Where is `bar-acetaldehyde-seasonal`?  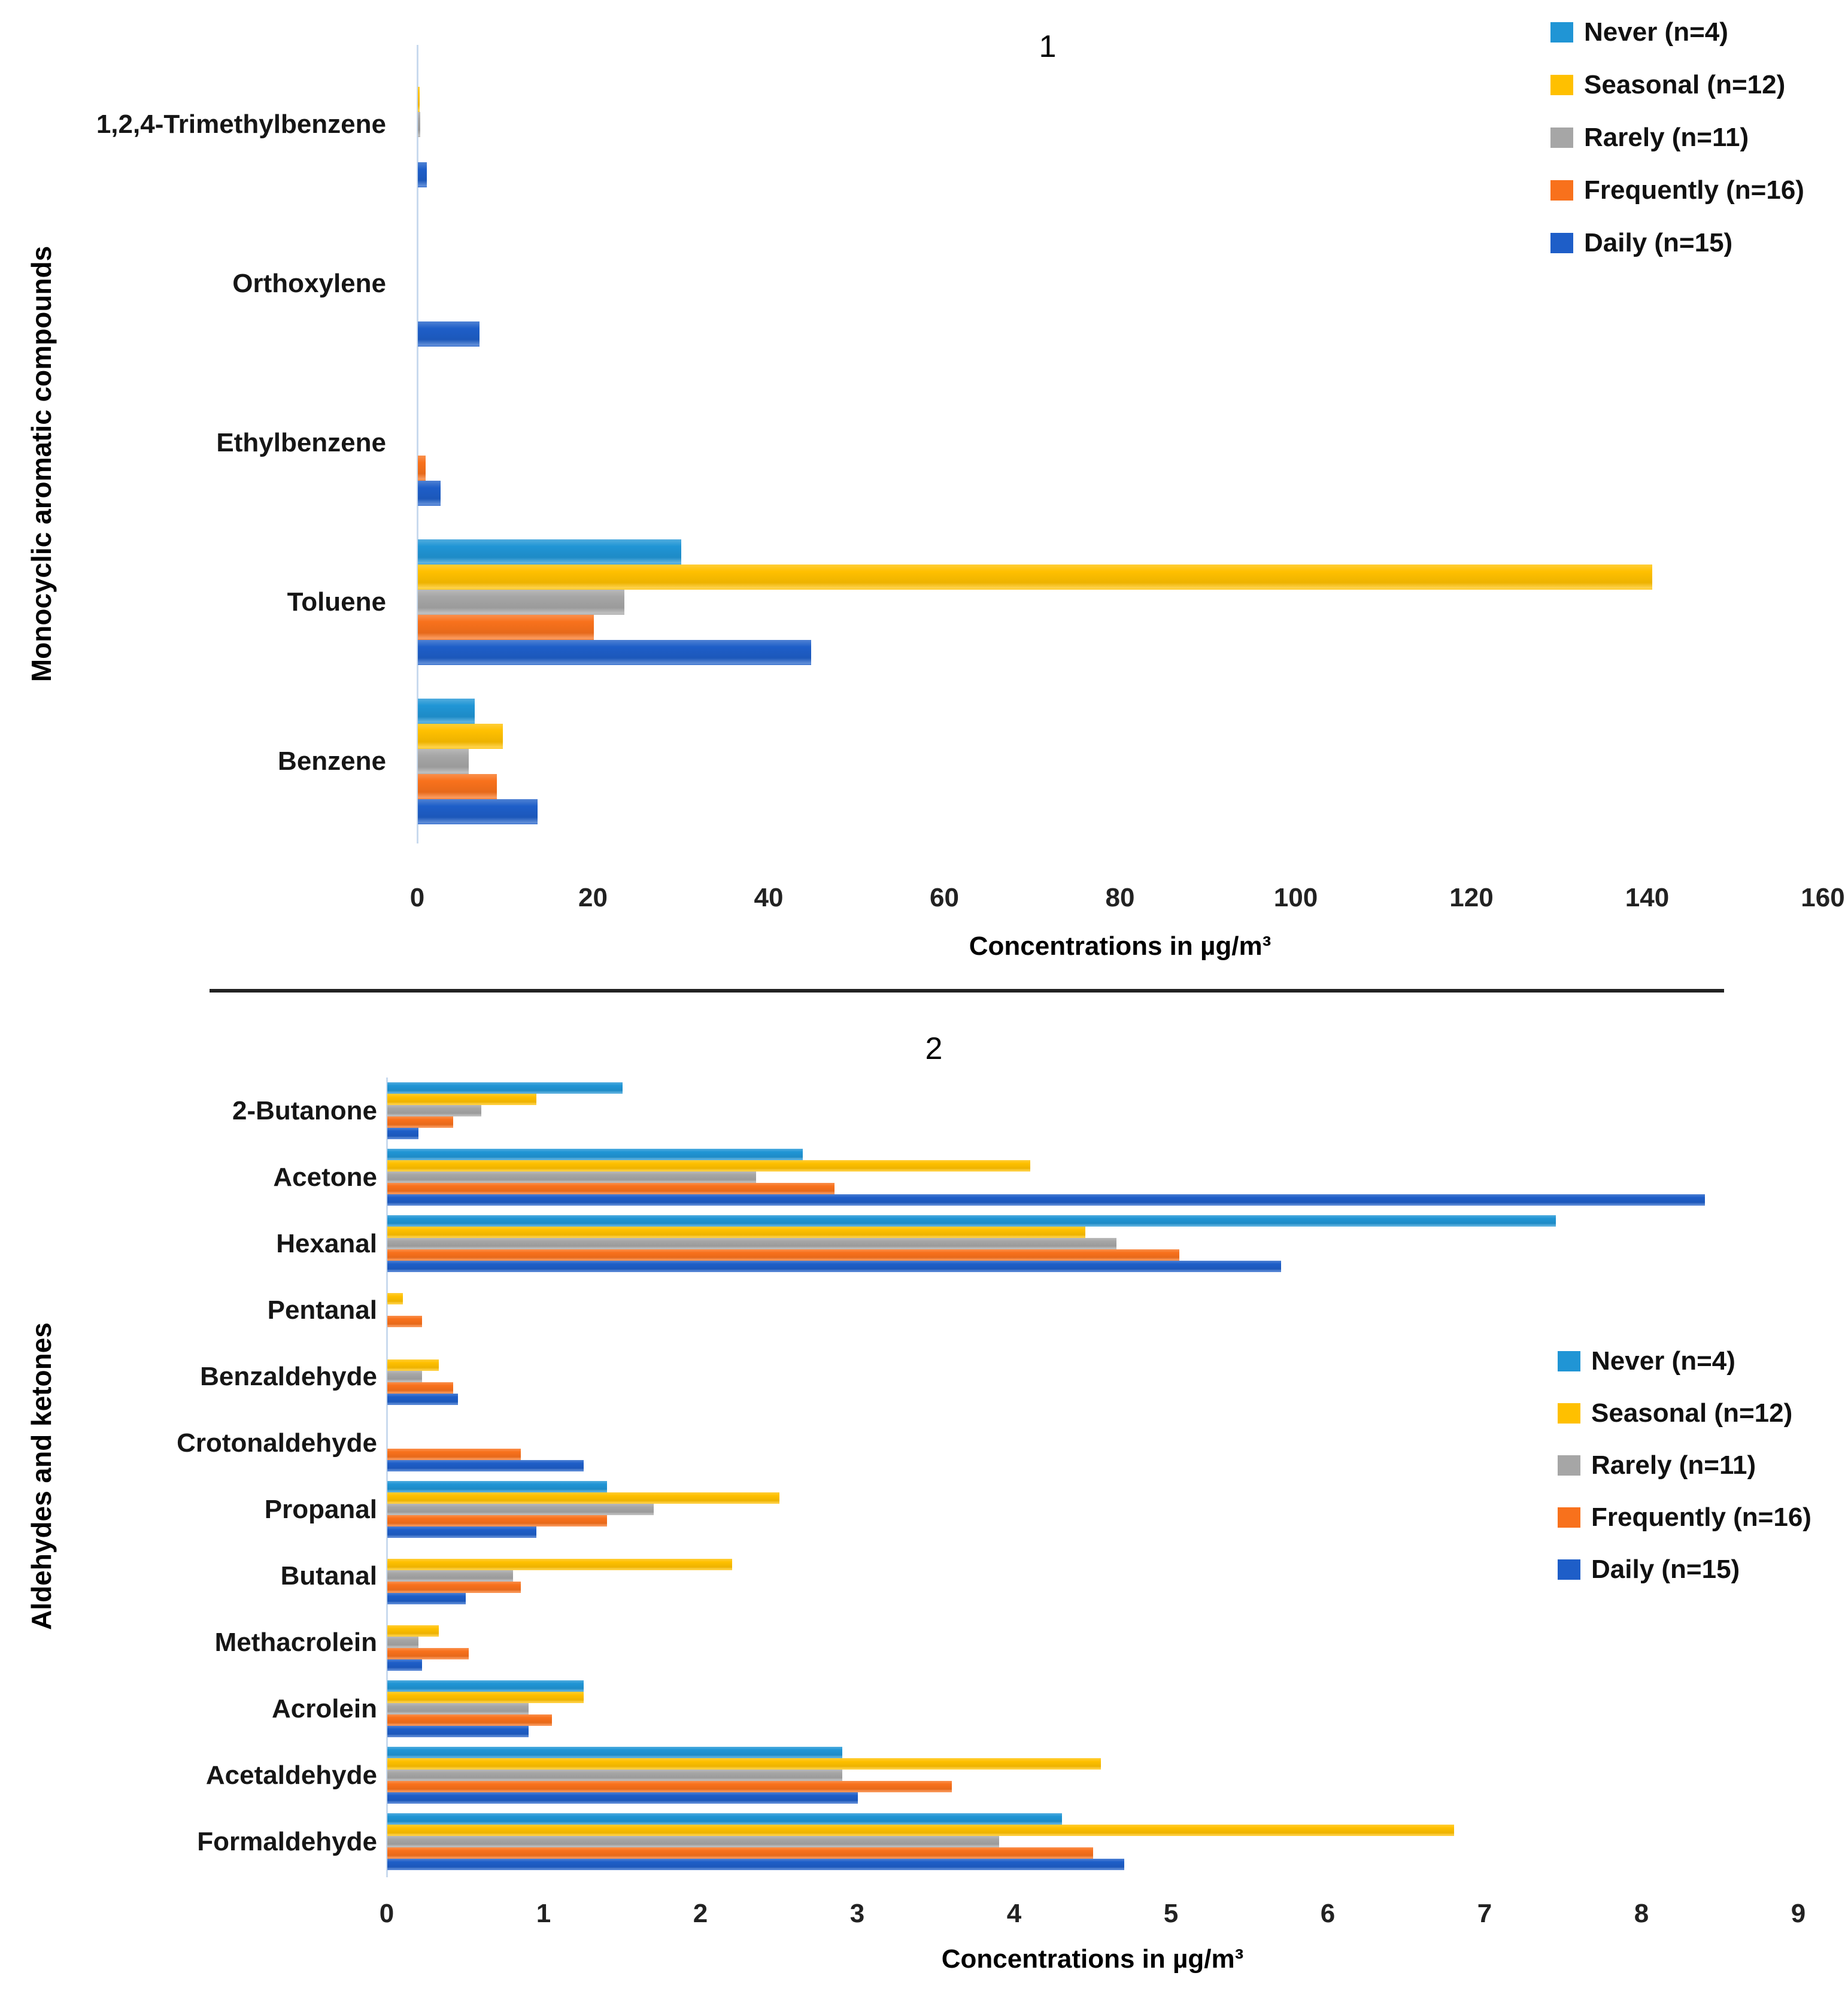
bar-acetaldehyde-seasonal is located at coordinates (744, 1764).